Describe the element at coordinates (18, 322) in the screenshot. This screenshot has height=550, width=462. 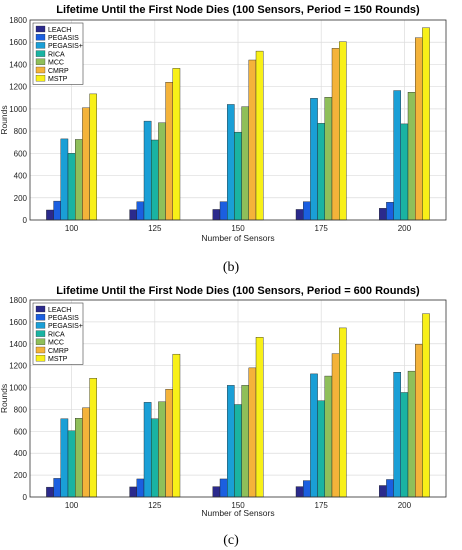
I see `y-tick-label: 1600` at that location.